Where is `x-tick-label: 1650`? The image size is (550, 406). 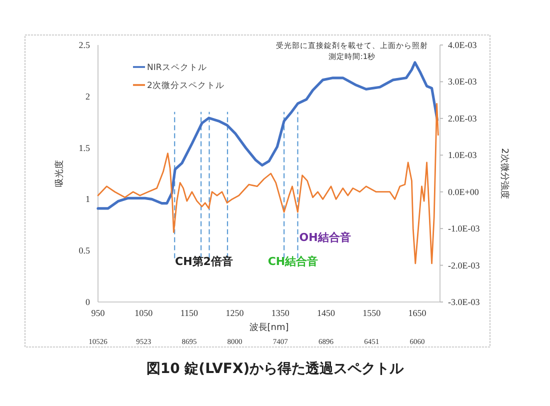 x-tick-label: 1650 is located at coordinates (417, 313).